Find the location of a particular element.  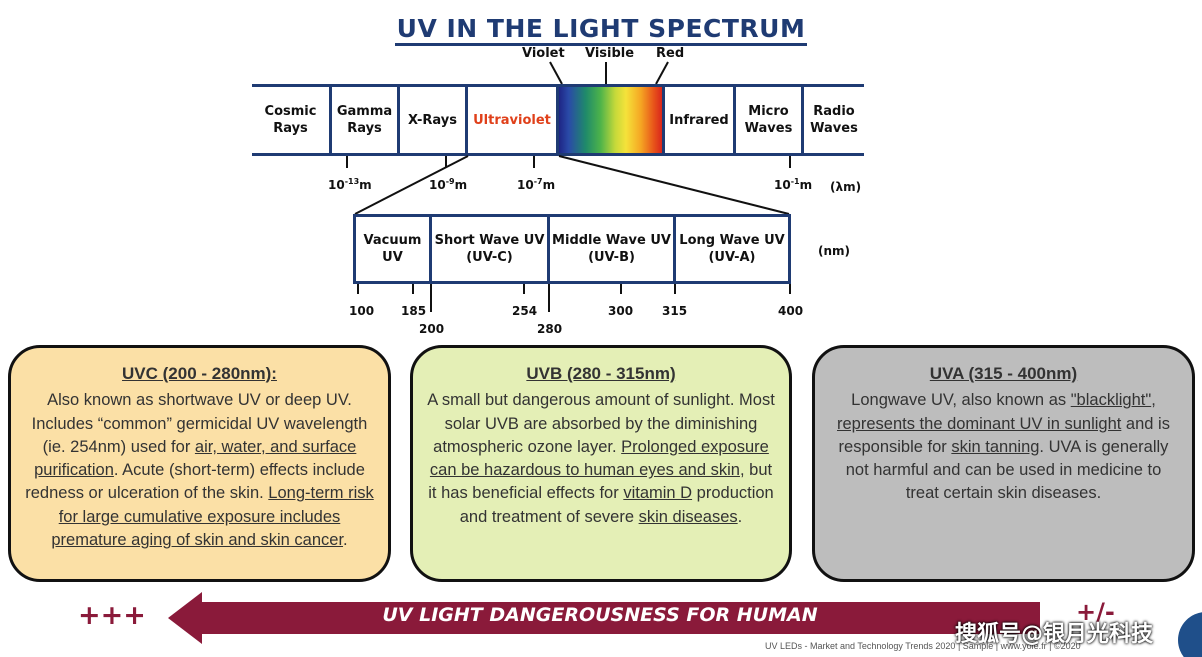

spectrum-cosmic-rays: Cosmic Rays is located at coordinates (292, 120).